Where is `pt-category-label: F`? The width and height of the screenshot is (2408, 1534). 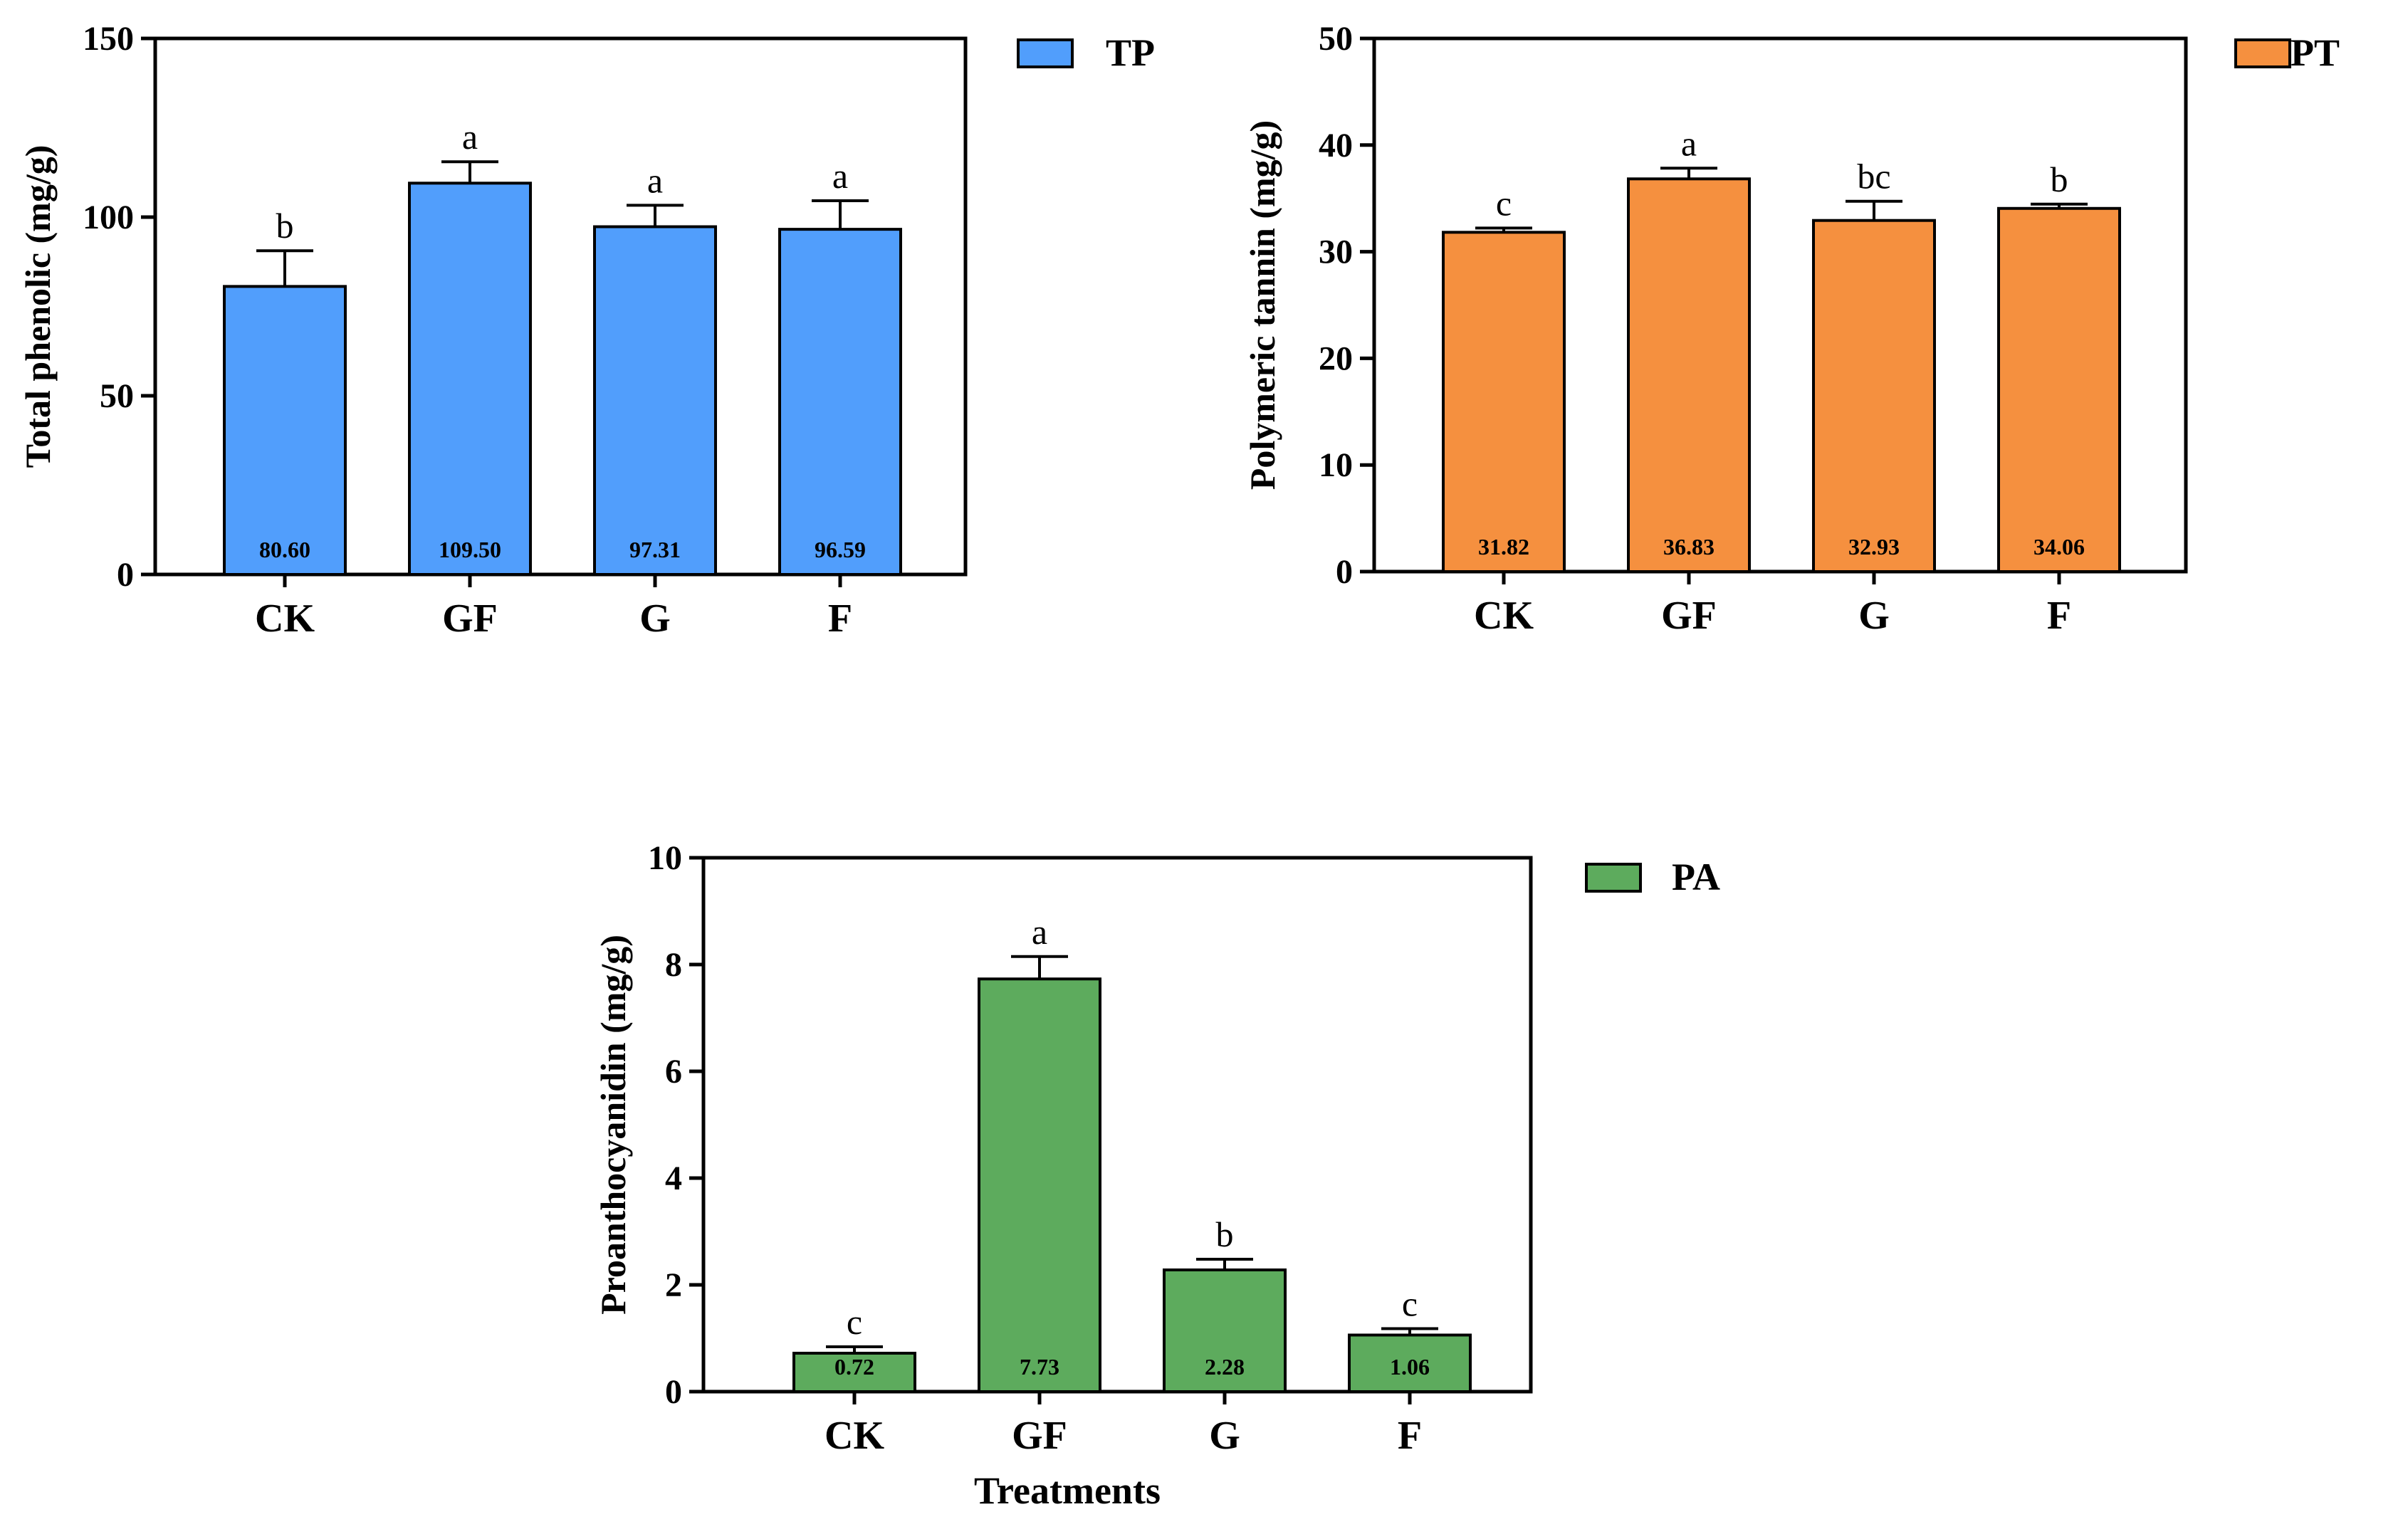
pt-category-label: F is located at coordinates (2059, 616).